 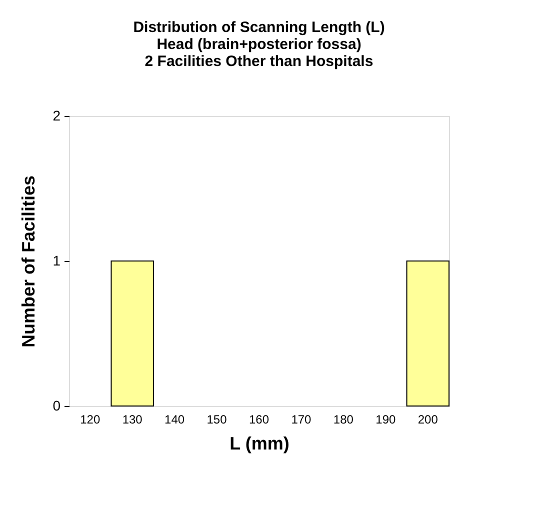 What do you see at coordinates (343, 419) in the screenshot?
I see `x-tick-label: 180` at bounding box center [343, 419].